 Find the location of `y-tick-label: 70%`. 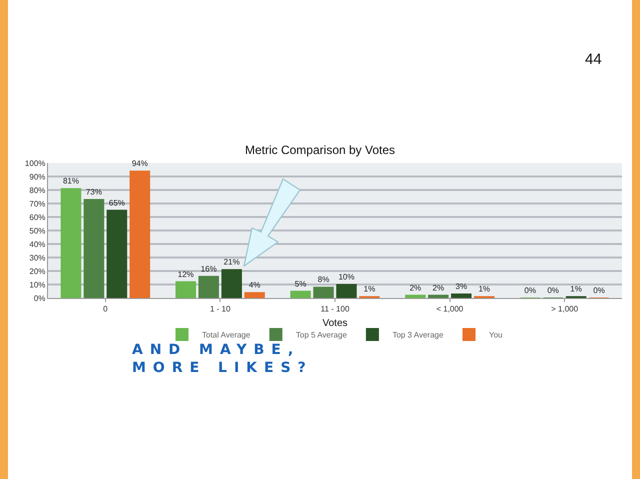

y-tick-label: 70% is located at coordinates (37, 203).